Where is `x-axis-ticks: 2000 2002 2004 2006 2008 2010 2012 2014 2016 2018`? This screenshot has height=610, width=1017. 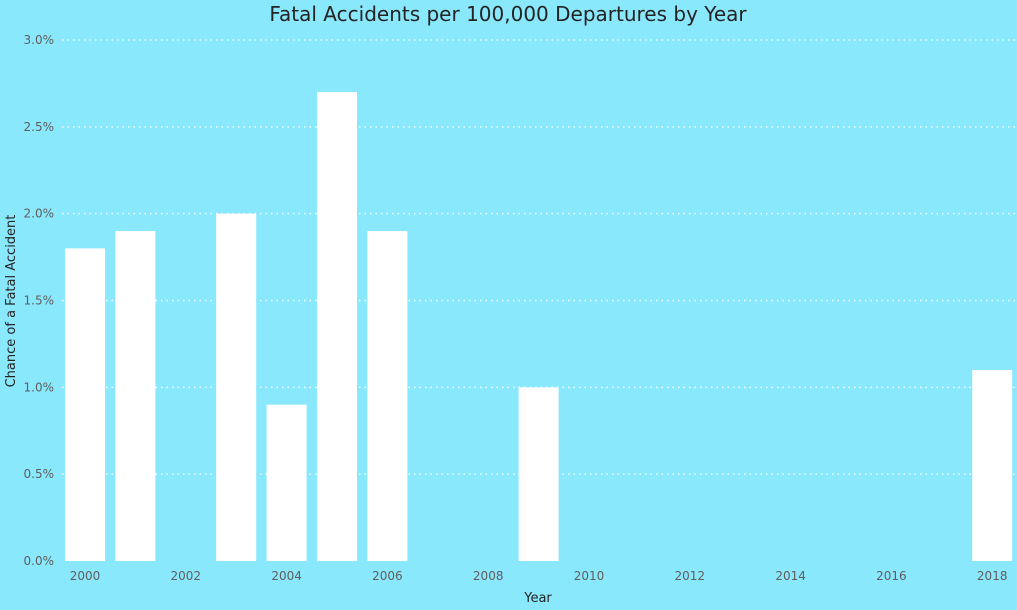 x-axis-ticks: 2000 2002 2004 2006 2008 2010 2012 2014 2016 2018 is located at coordinates (539, 576).